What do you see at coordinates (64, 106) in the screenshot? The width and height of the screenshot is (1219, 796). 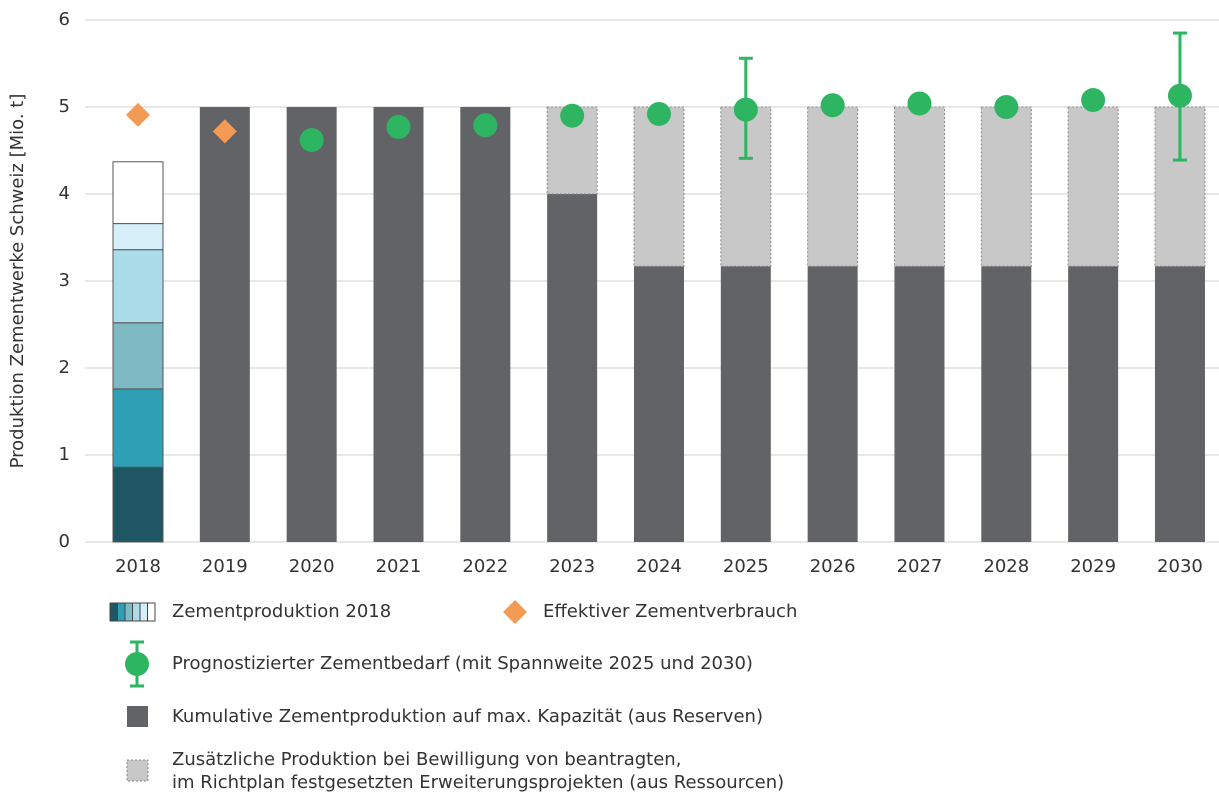 I see `y-tick-label: 5` at bounding box center [64, 106].